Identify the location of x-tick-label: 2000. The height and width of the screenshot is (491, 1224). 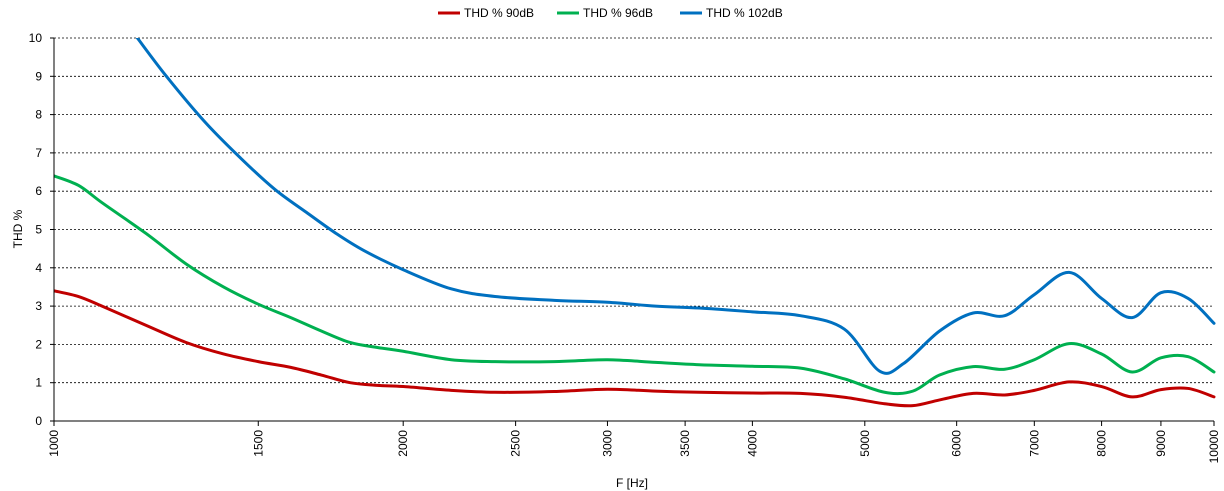
(403, 443).